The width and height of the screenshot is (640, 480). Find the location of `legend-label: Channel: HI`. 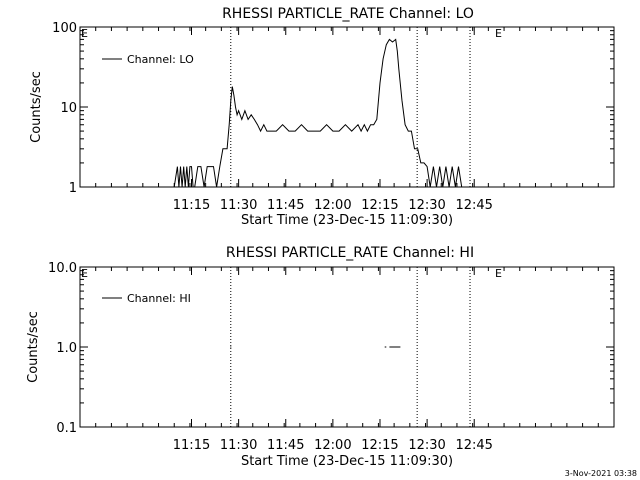

legend-label: Channel: HI is located at coordinates (159, 298).